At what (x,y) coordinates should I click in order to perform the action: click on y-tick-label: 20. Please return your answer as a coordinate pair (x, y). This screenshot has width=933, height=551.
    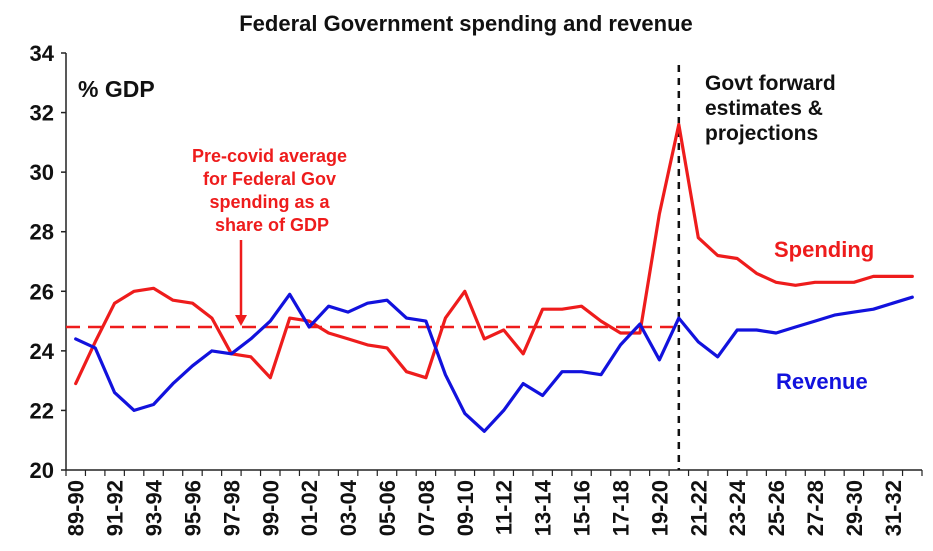
    Looking at the image, I should click on (42, 470).